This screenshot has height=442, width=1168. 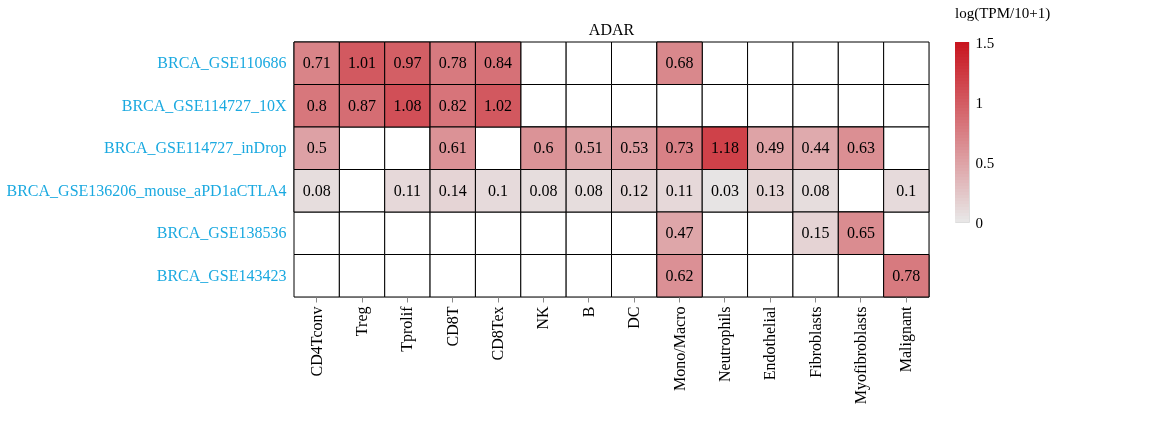 I want to click on x-tick-label: CD8Tex, so click(x=498, y=333).